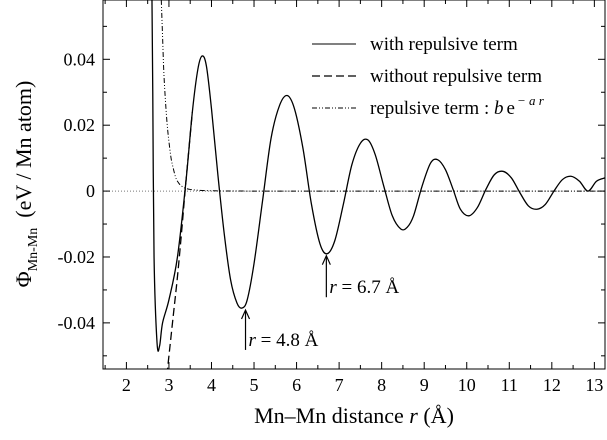 Image resolution: width=607 pixels, height=440 pixels. Describe the element at coordinates (23, 279) in the screenshot. I see `y-axis-label-symbol: Φ` at that location.